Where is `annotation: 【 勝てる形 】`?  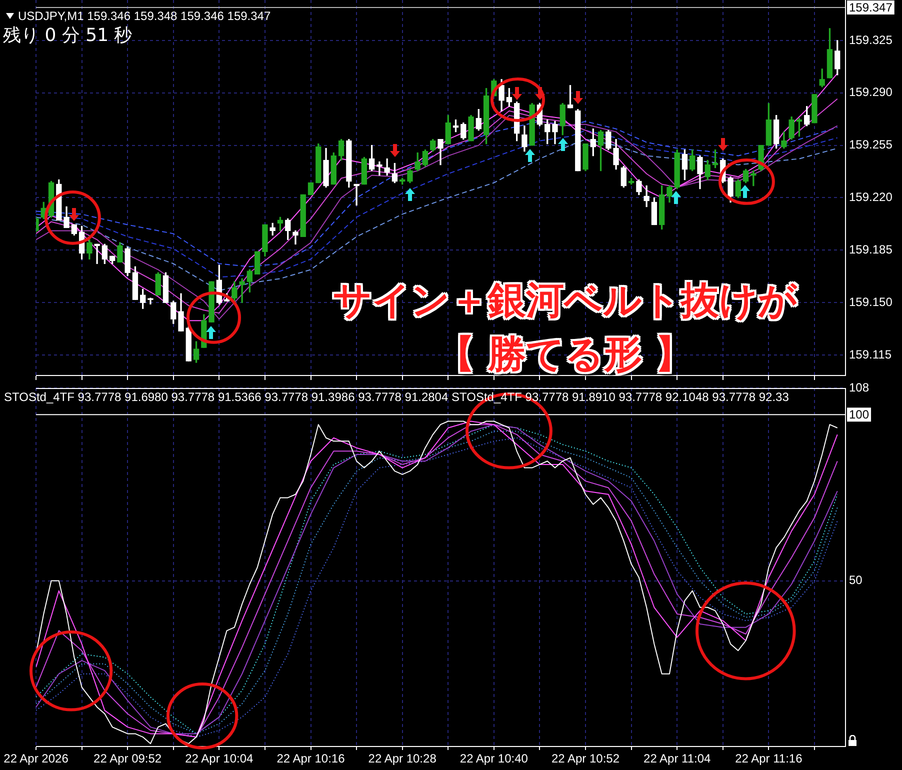 annotation: 【 勝てる形 】 is located at coordinates (565, 354).